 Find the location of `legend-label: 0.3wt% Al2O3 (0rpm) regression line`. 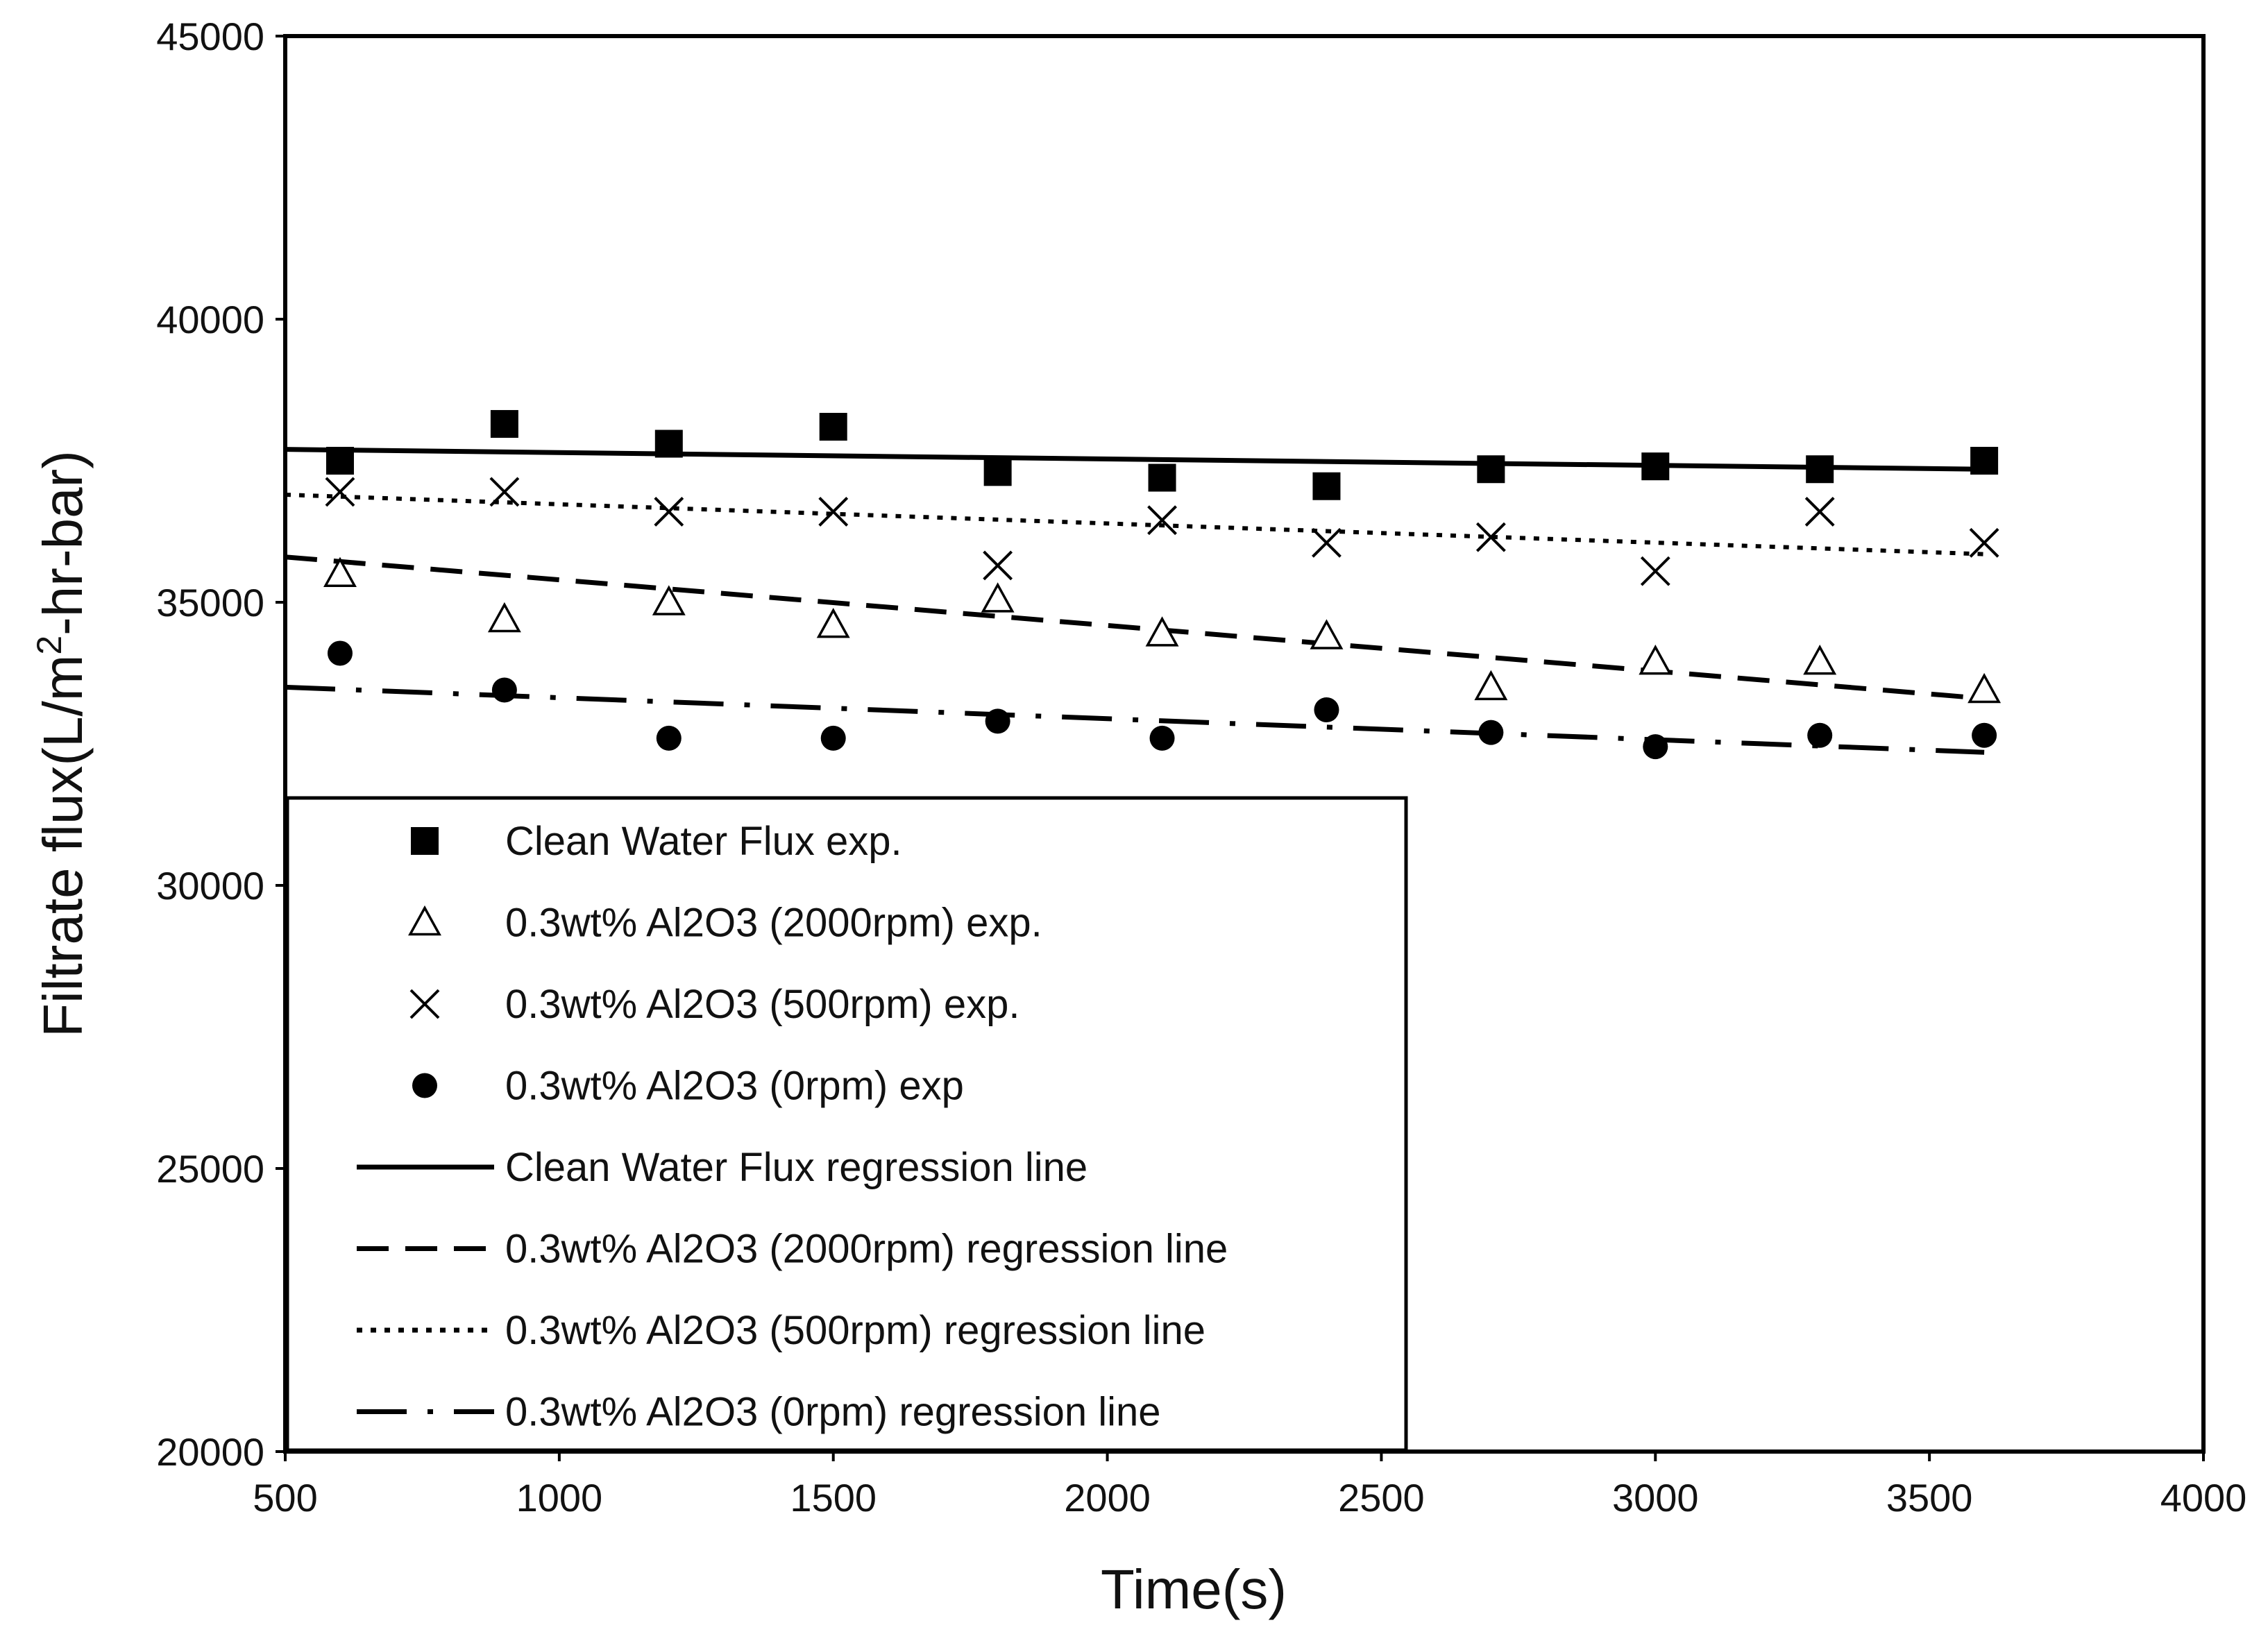

legend-label: 0.3wt% Al2O3 (0rpm) regression line is located at coordinates (833, 1412).